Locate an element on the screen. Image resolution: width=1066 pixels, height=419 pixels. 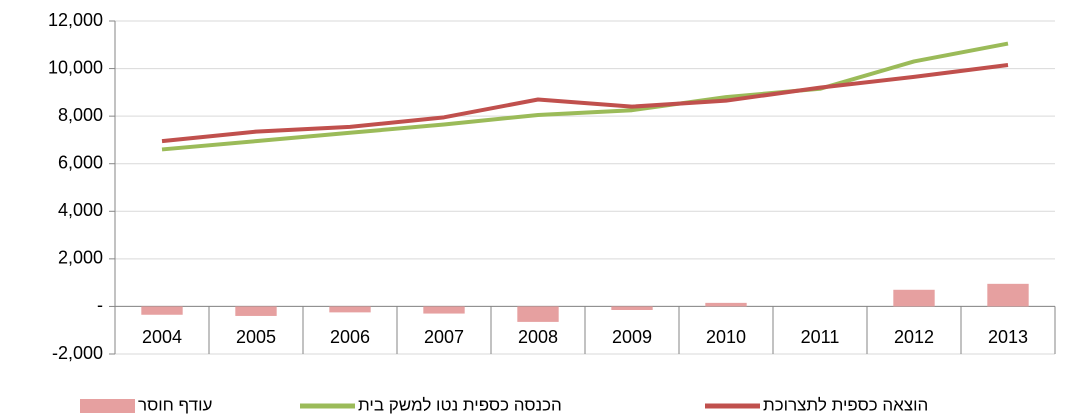
y-tick-label: 4,000 is located at coordinates (80, 210).